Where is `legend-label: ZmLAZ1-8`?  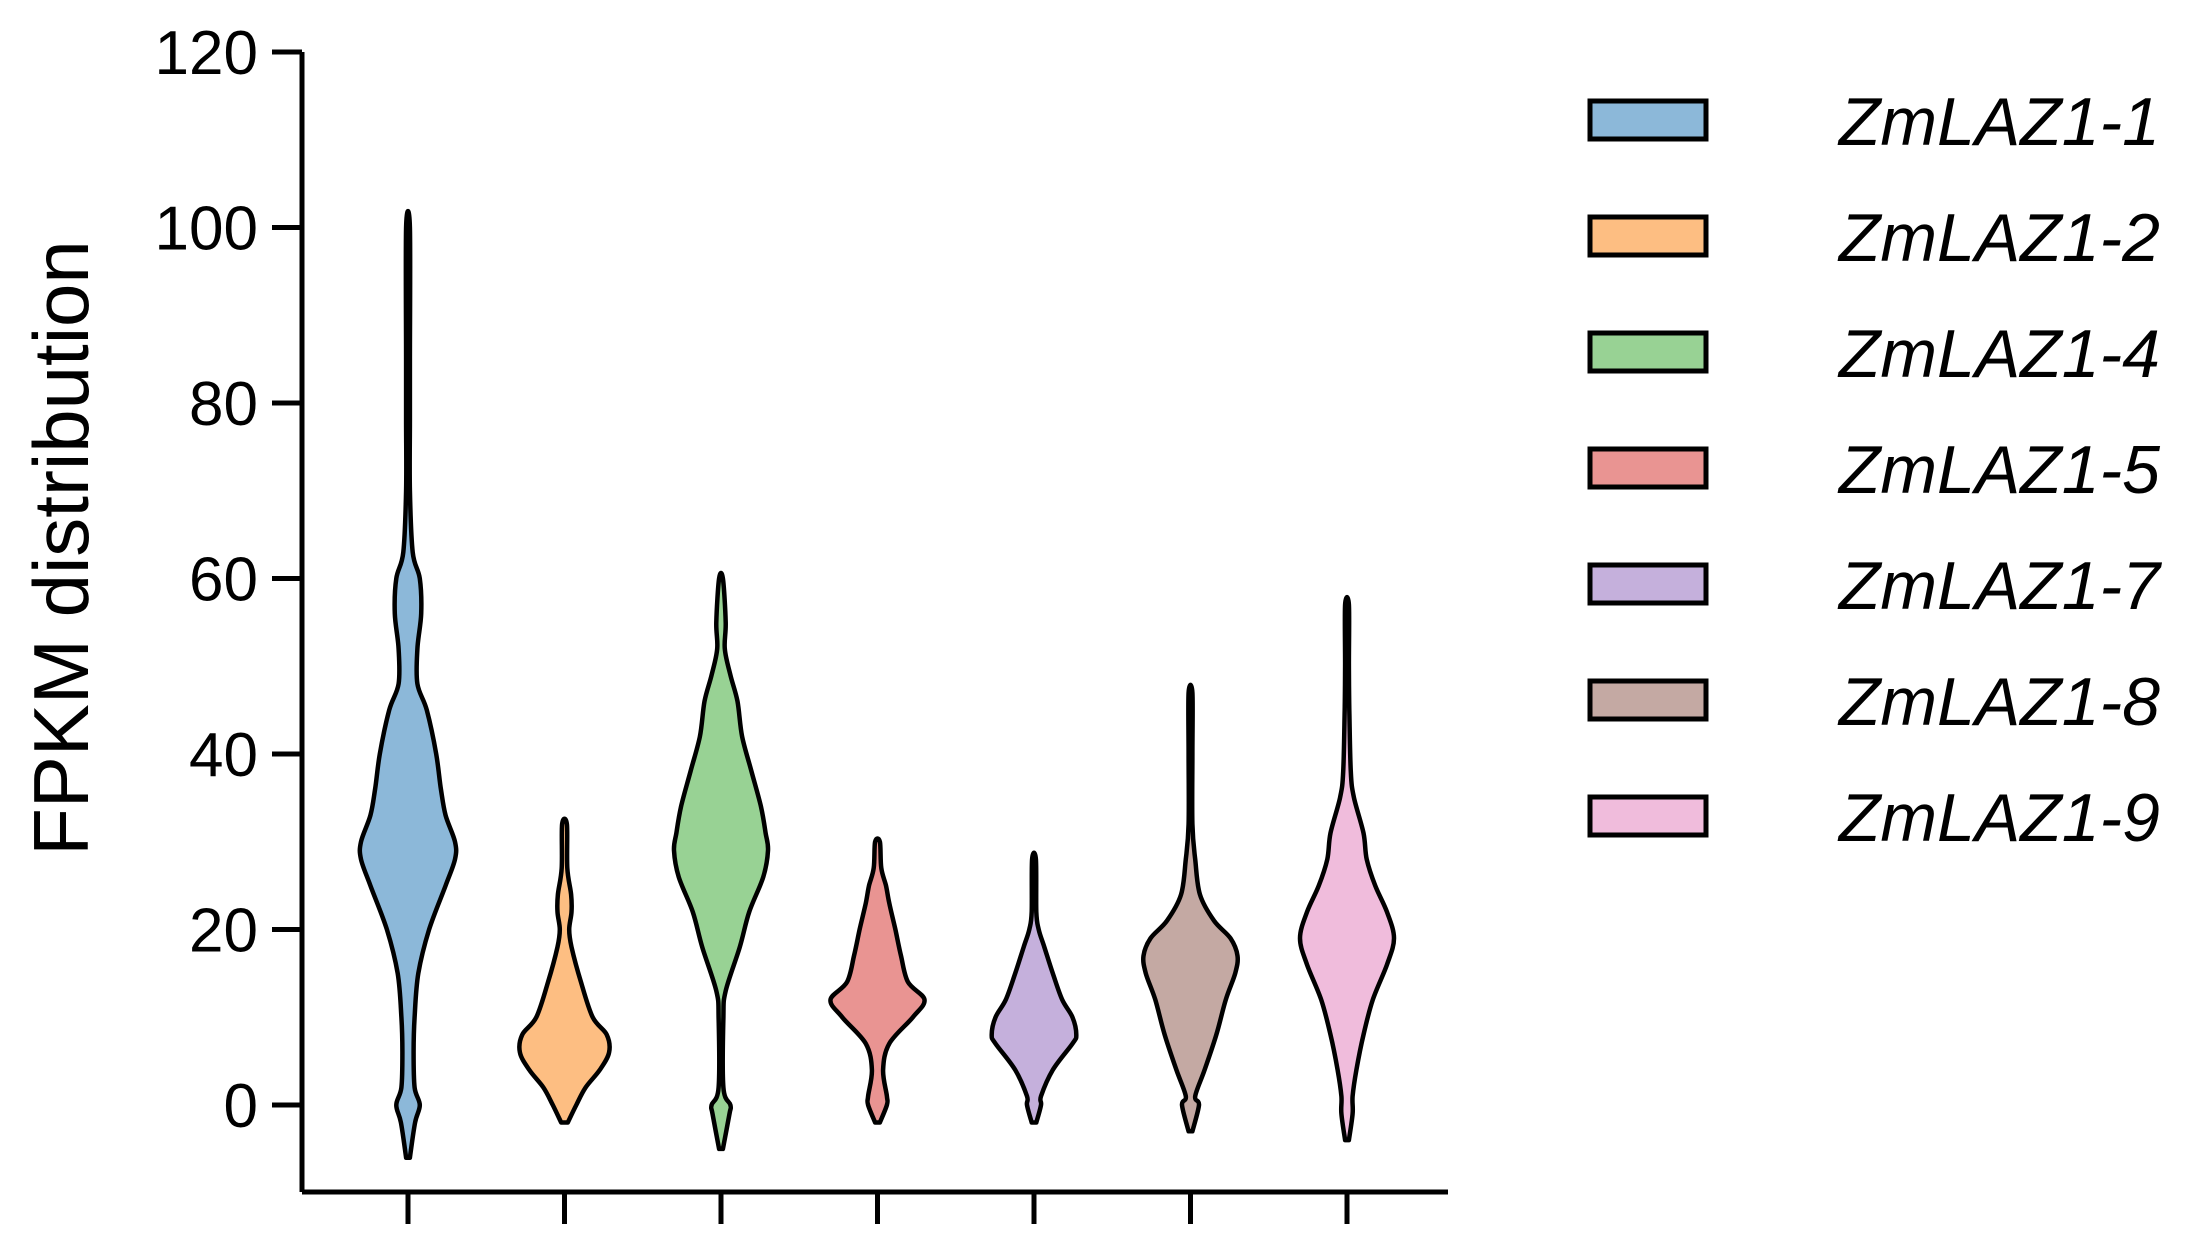
legend-label: ZmLAZ1-8 is located at coordinates (1998, 702).